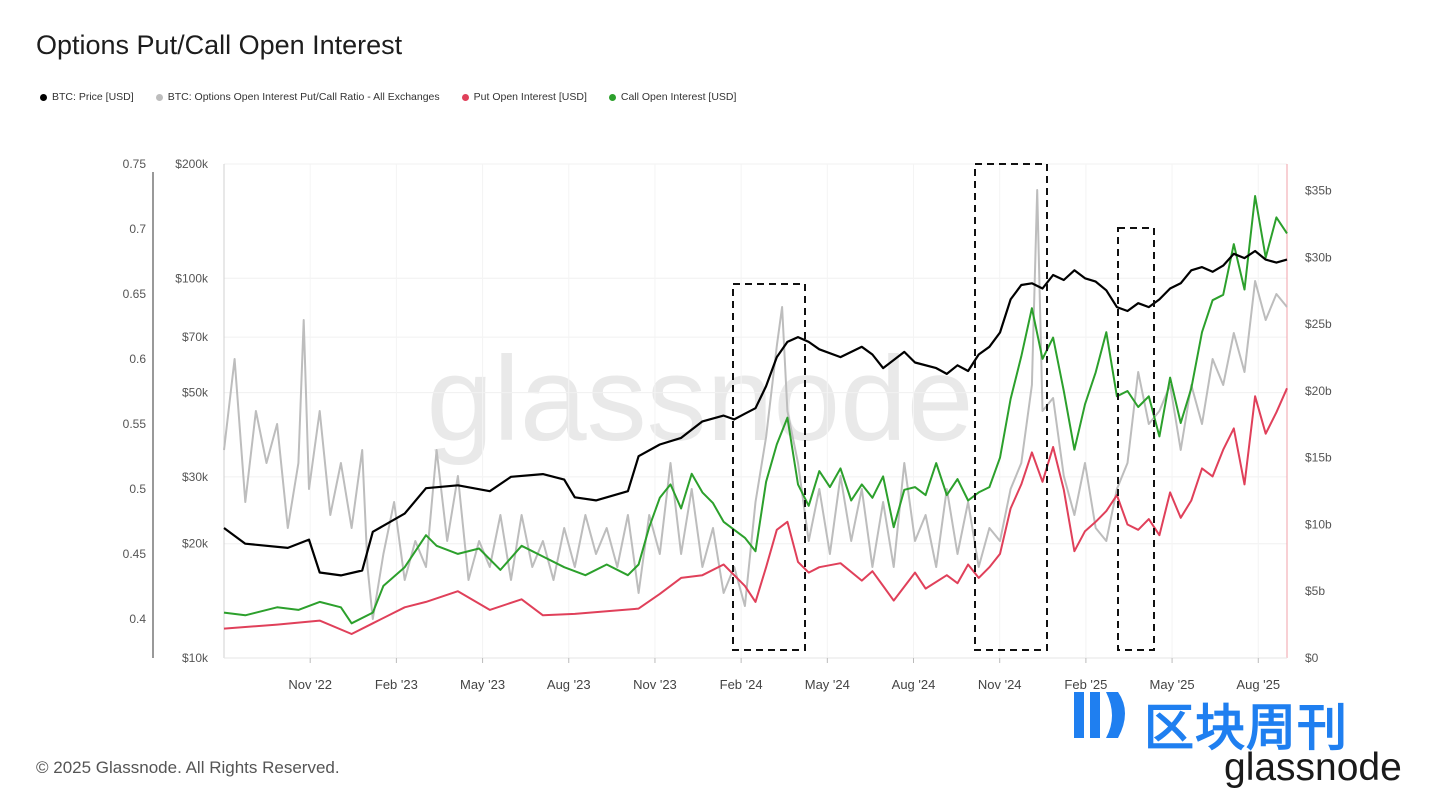 The height and width of the screenshot is (810, 1440). I want to click on legend-item-put: Put Open Interest [USD], so click(524, 97).